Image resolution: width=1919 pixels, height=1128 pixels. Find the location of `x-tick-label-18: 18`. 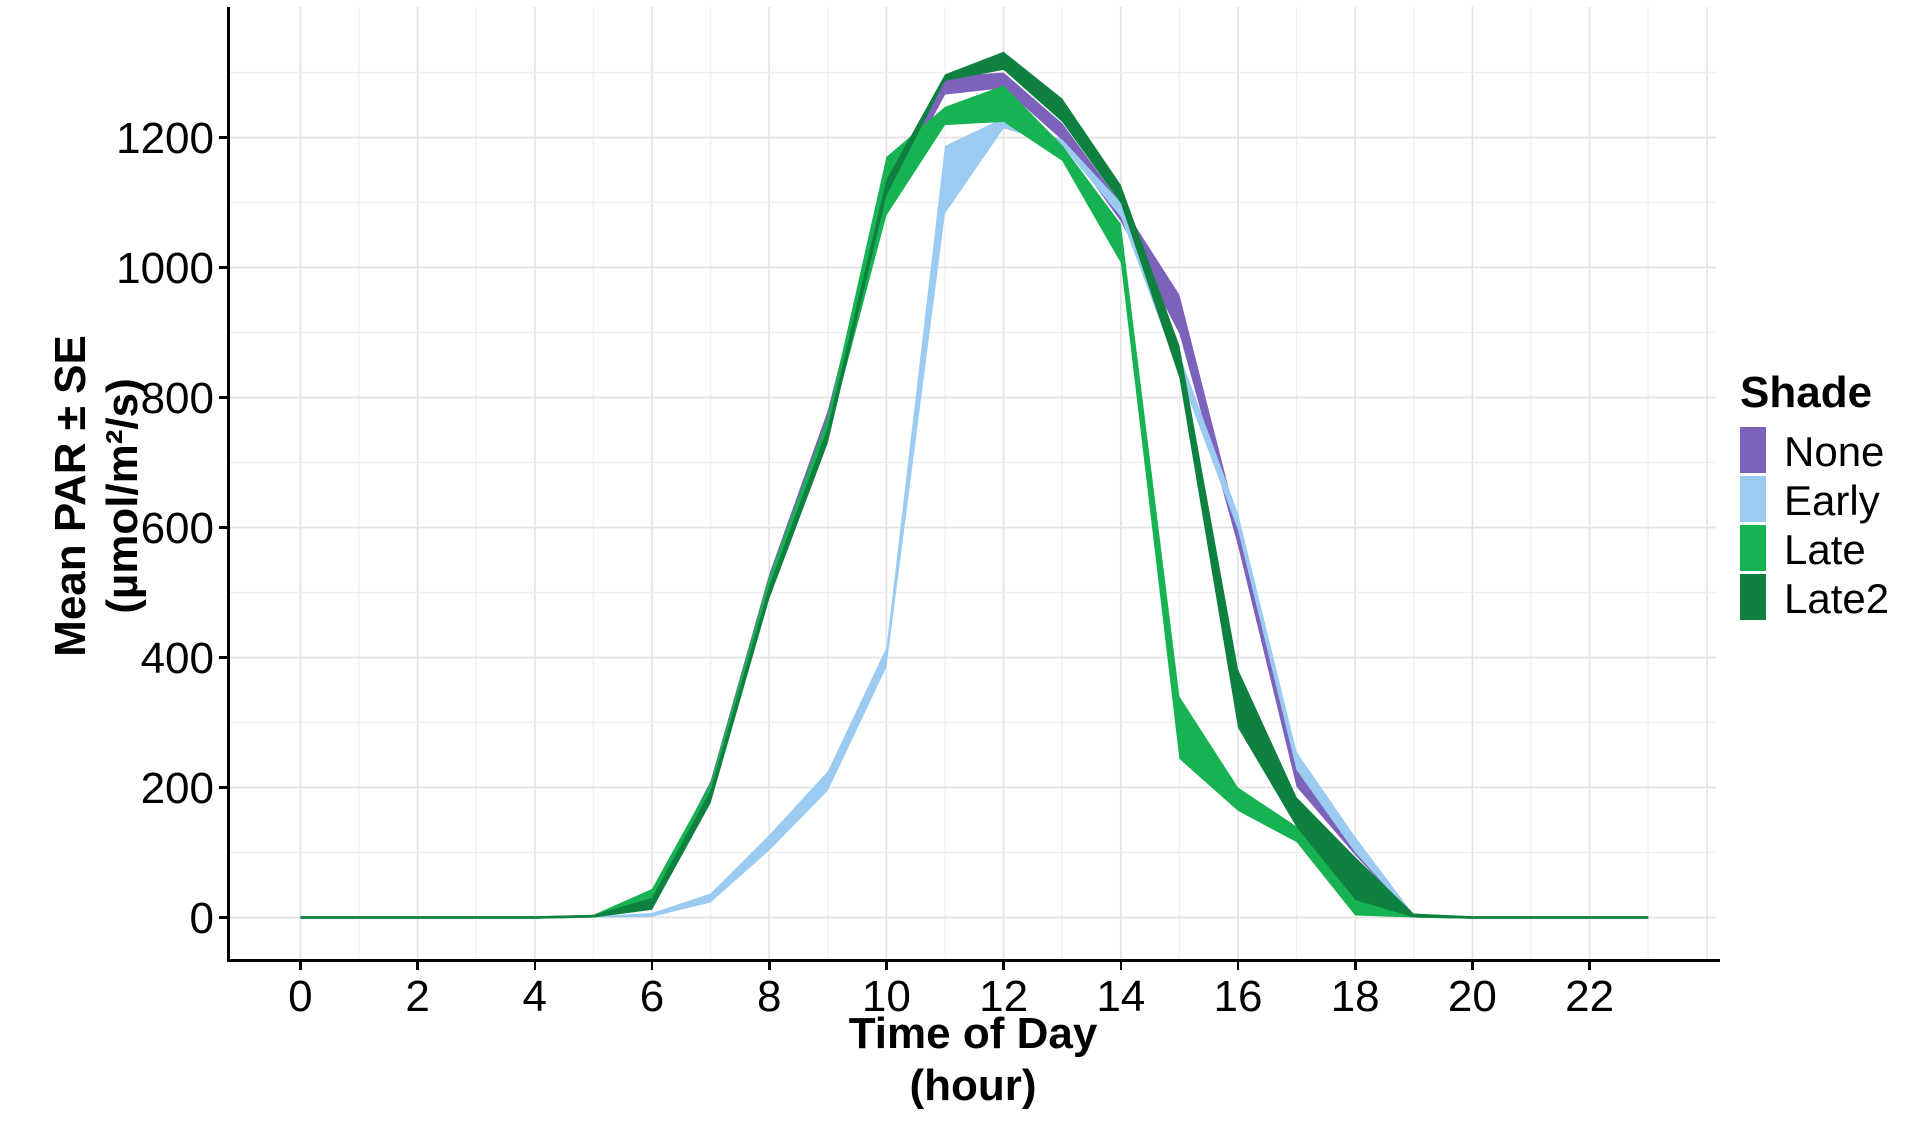

x-tick-label-18: 18 is located at coordinates (1355, 996).